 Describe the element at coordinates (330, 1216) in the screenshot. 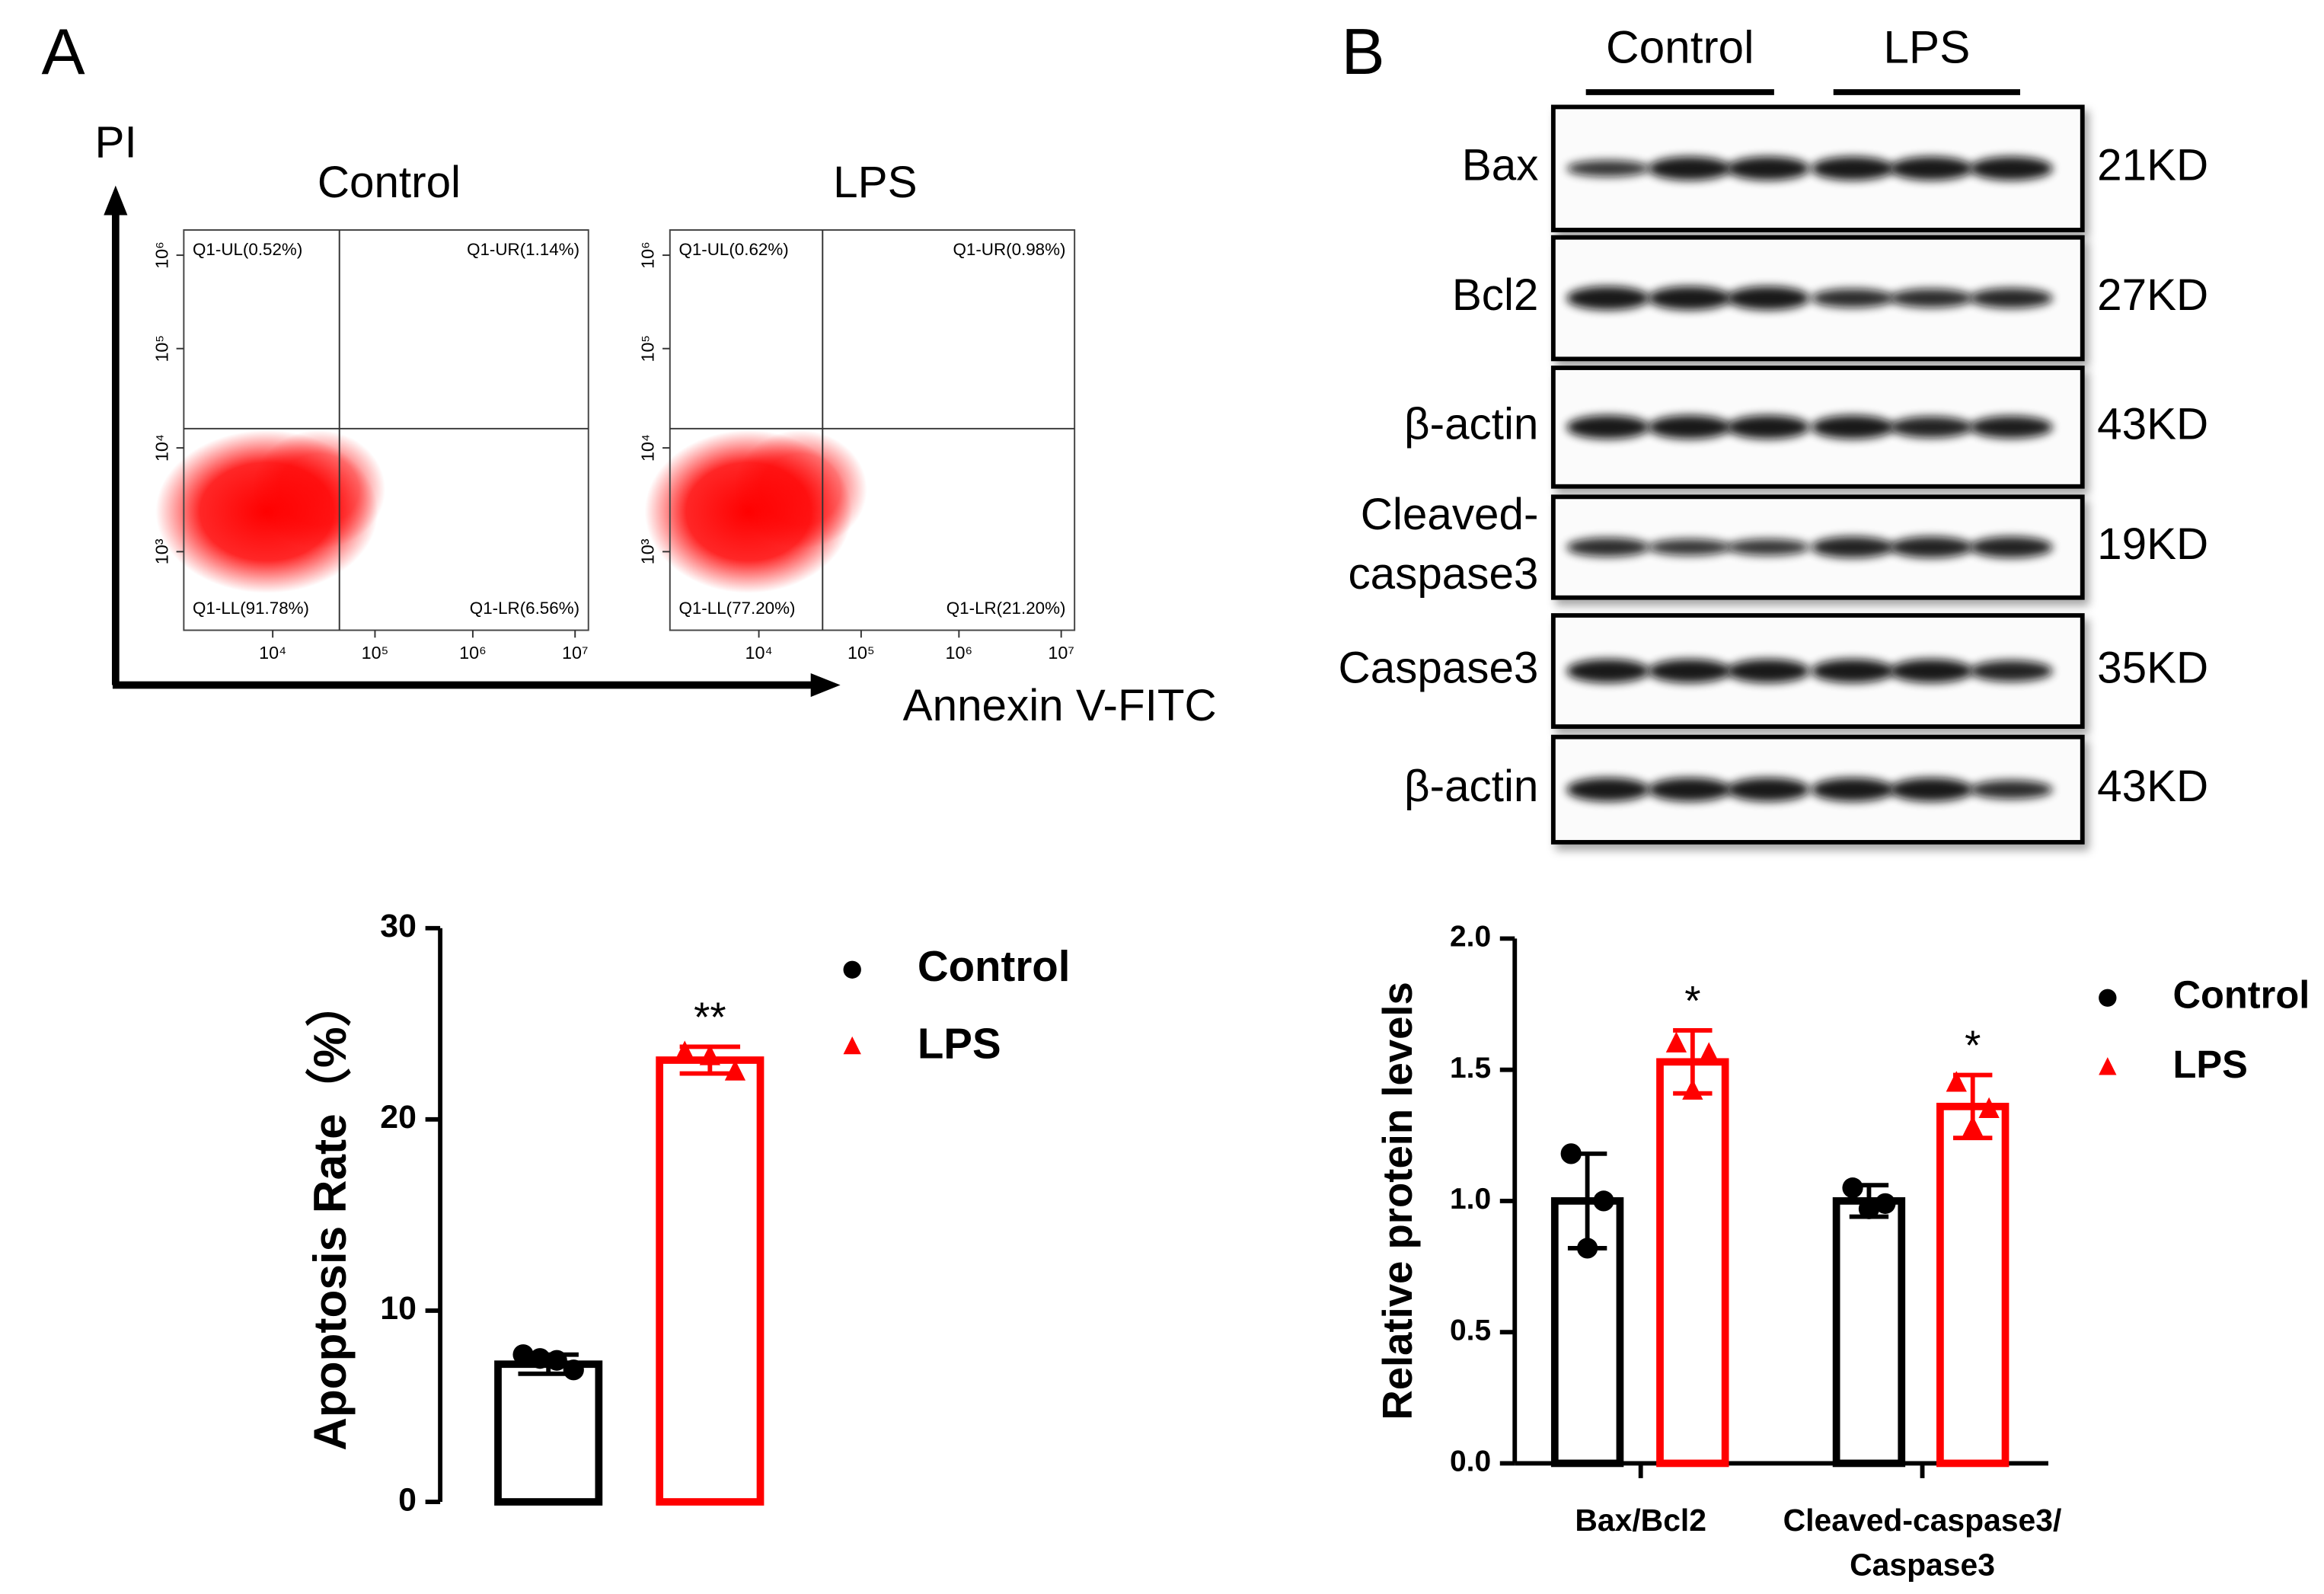

I see `y-axis-label: Apoptosis Rate（%）` at that location.